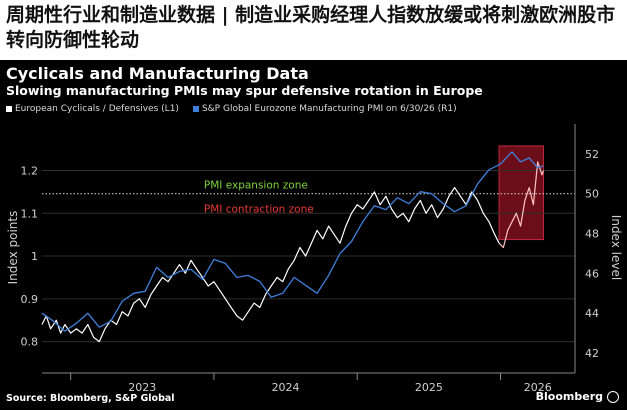 This screenshot has height=410, width=627. What do you see at coordinates (616, 247) in the screenshot?
I see `y-right-axis-title: Index level` at bounding box center [616, 247].